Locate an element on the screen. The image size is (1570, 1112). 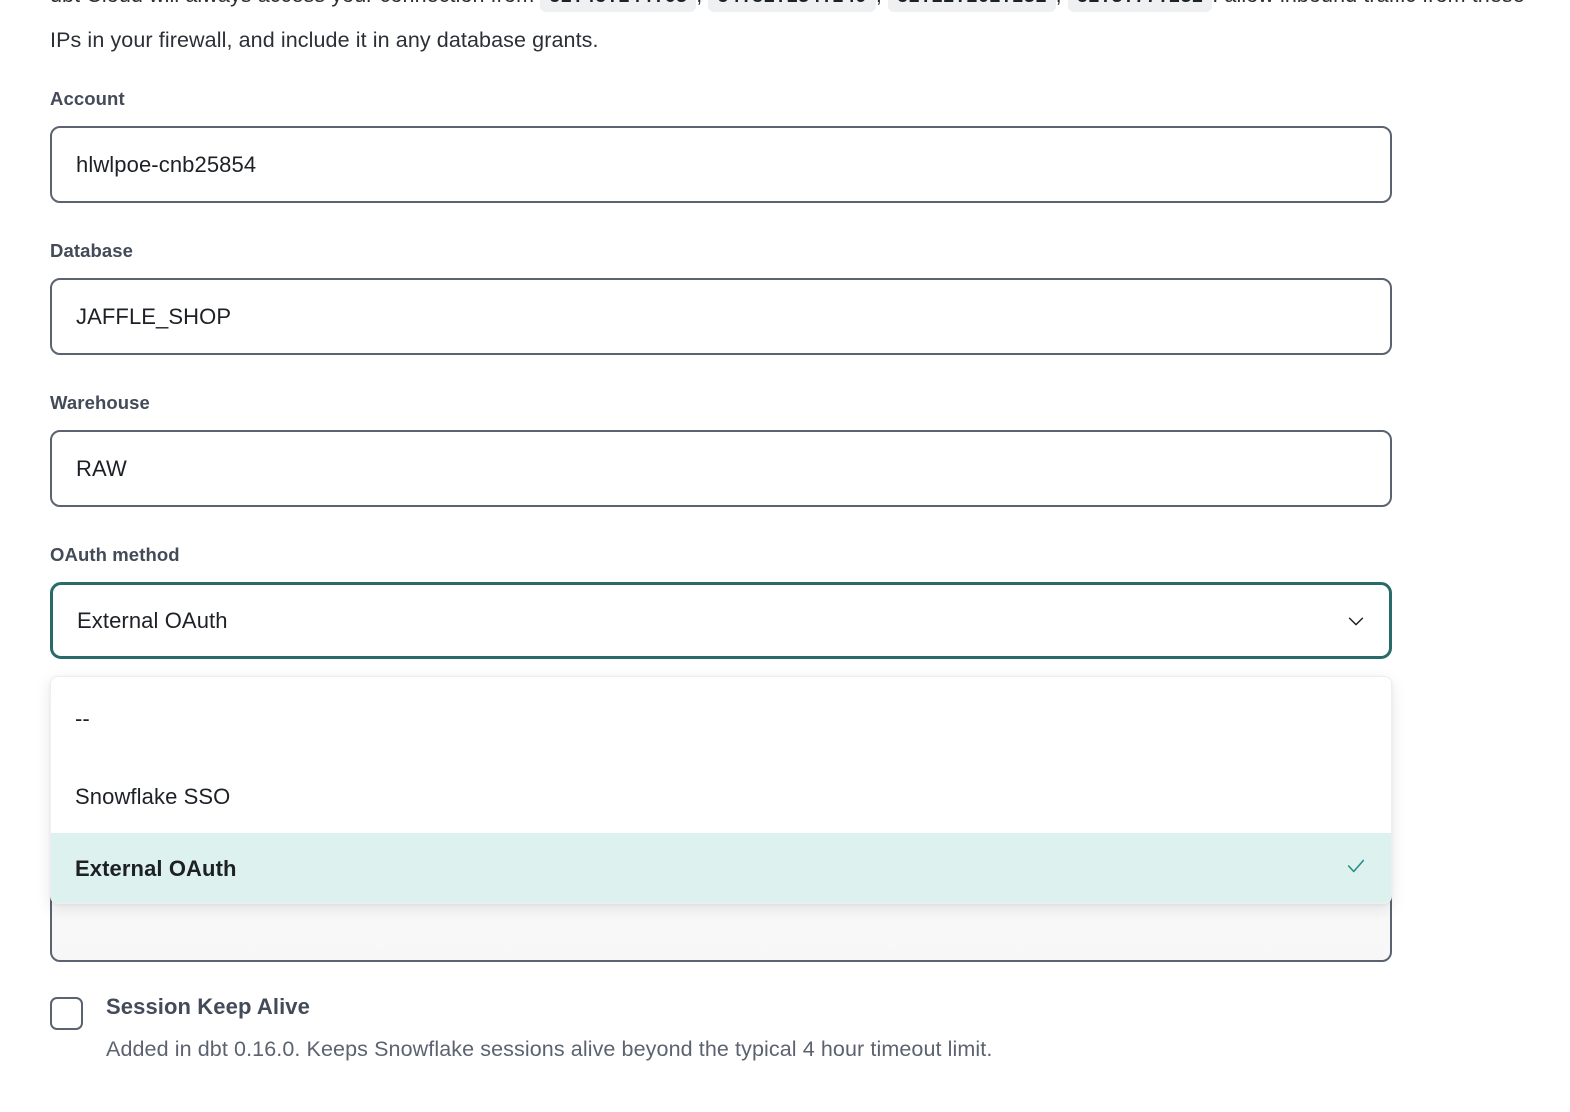
oauth-method-selected-value: External OAuth is located at coordinates (152, 620).